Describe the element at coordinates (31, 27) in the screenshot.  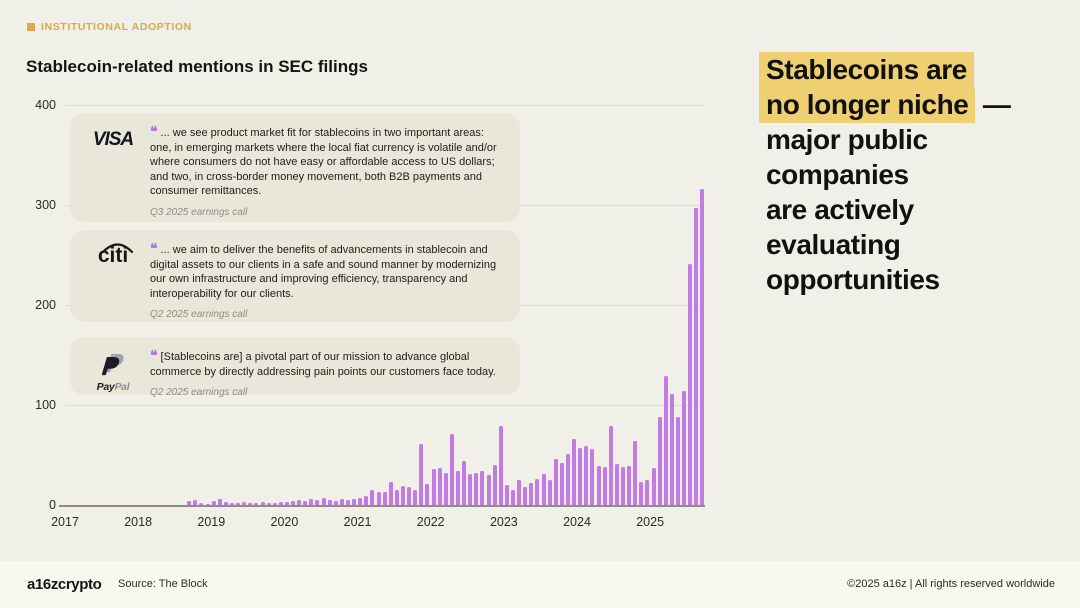
I see `square-bullet-icon` at that location.